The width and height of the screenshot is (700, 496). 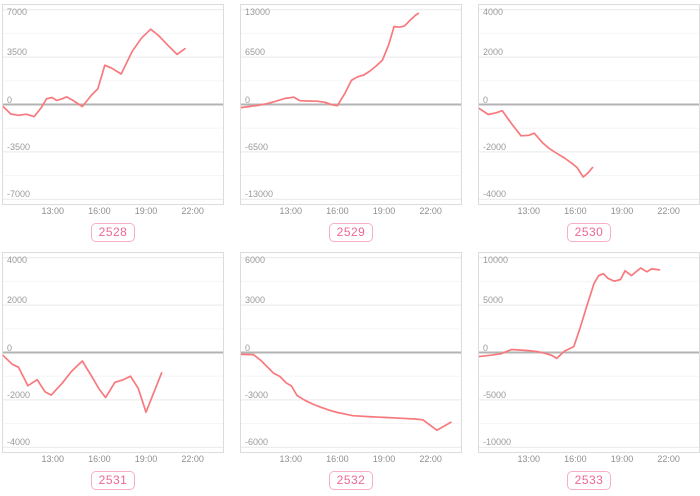 What do you see at coordinates (113, 480) in the screenshot?
I see `chart-badge-2531: 2531` at bounding box center [113, 480].